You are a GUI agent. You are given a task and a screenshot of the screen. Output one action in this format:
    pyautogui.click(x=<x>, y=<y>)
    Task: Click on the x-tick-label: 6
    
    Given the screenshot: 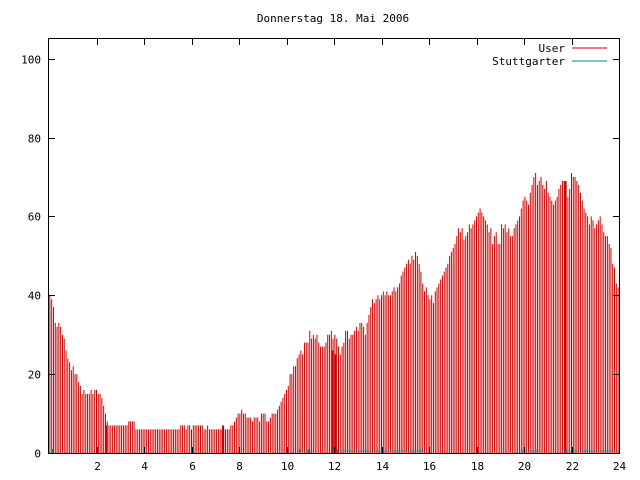 What is the action you would take?
    pyautogui.click(x=192, y=466)
    